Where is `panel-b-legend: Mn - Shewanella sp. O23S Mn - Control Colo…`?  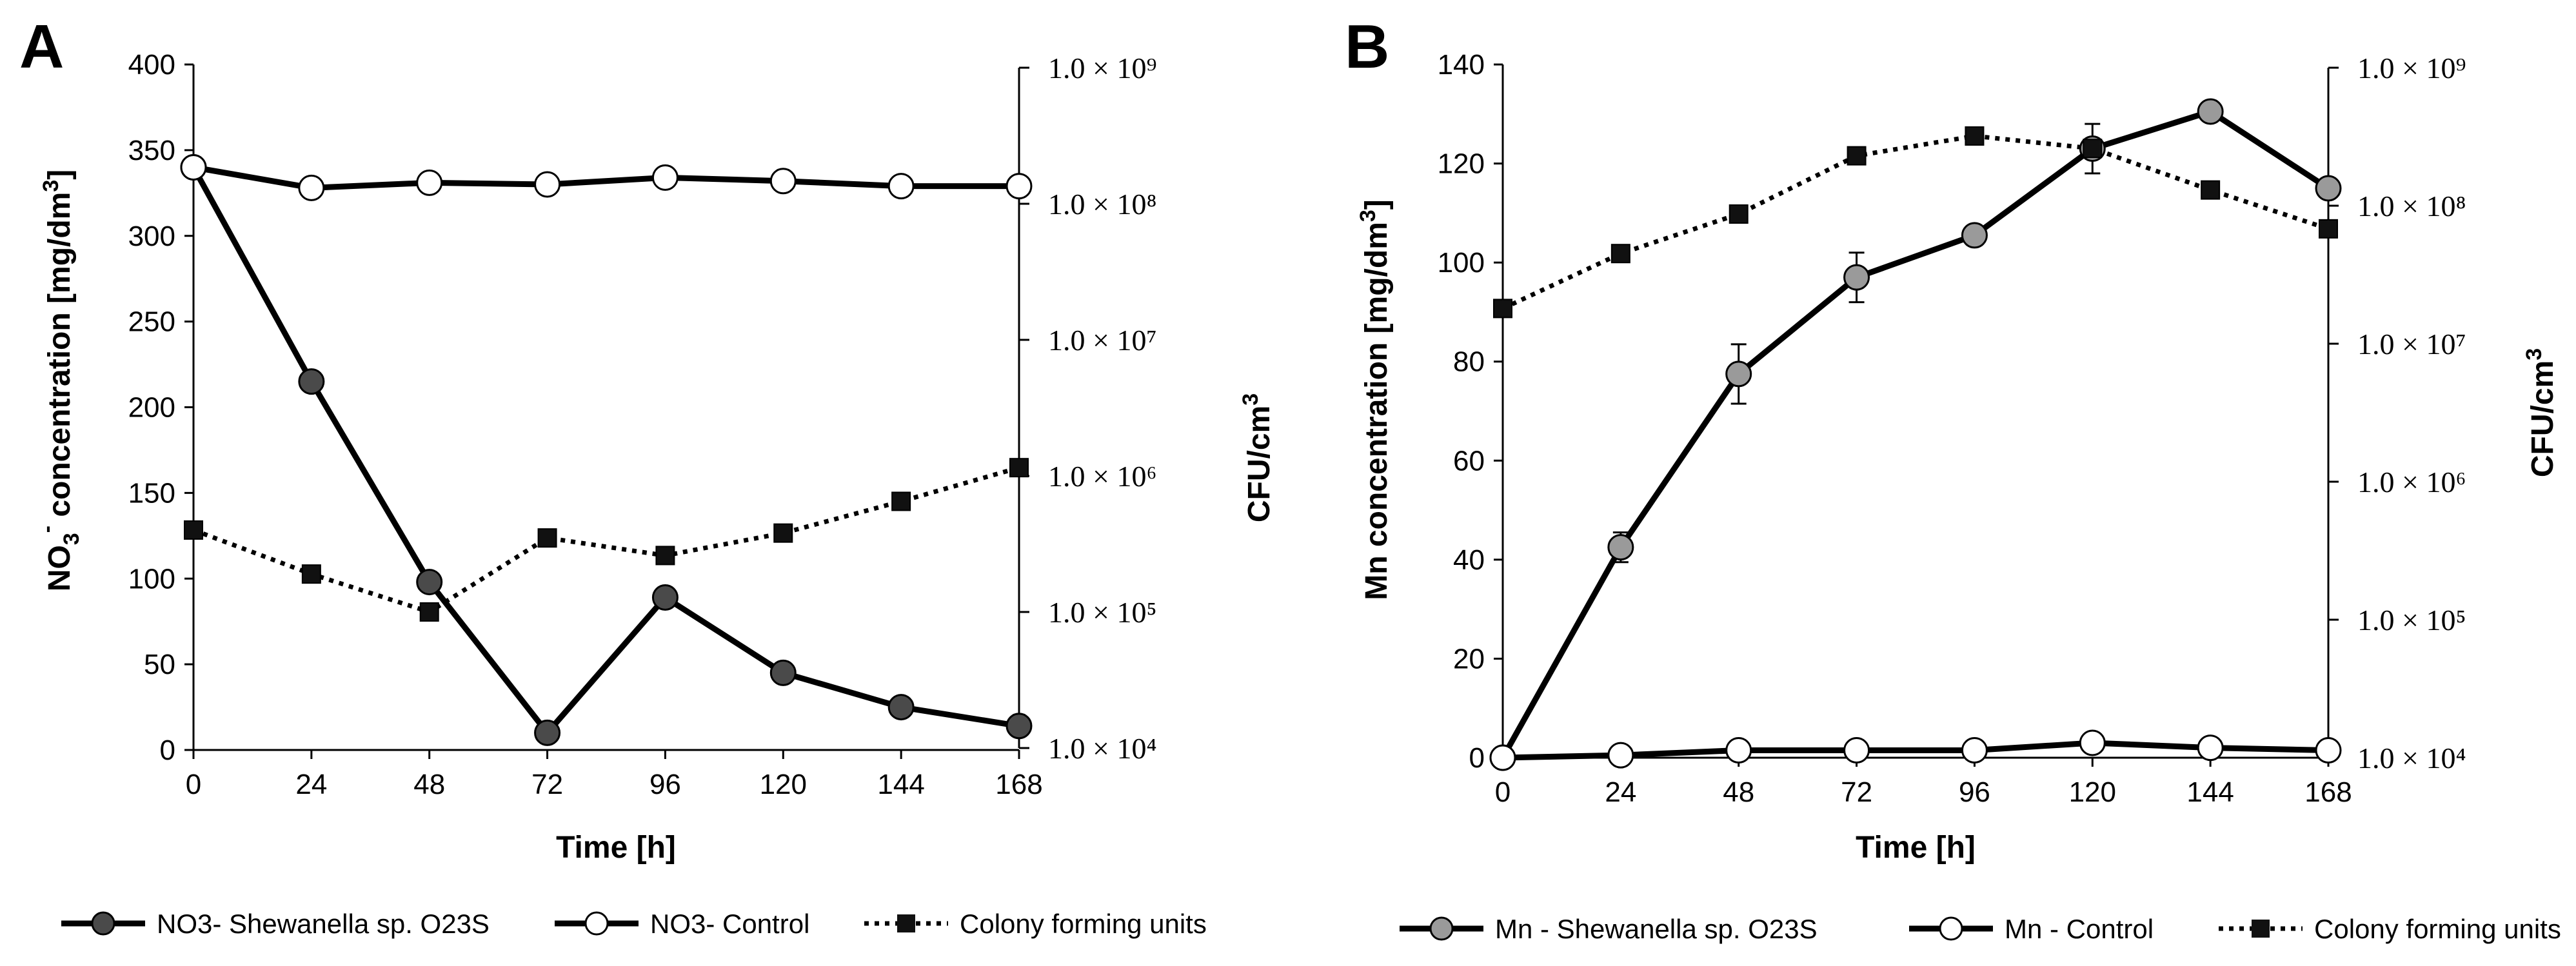 panel-b-legend: Mn - Shewanella sp. O23S Mn - Control Colo… is located at coordinates (1980, 929).